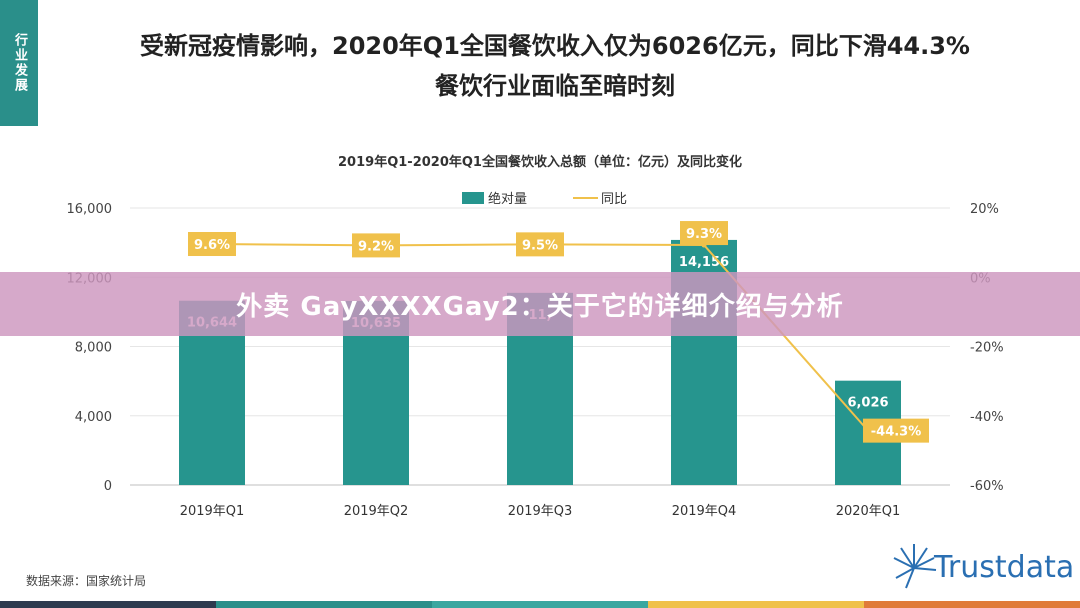 This screenshot has width=1080, height=608. Describe the element at coordinates (987, 417) in the screenshot. I see `y-right-tick-label: -40%` at that location.